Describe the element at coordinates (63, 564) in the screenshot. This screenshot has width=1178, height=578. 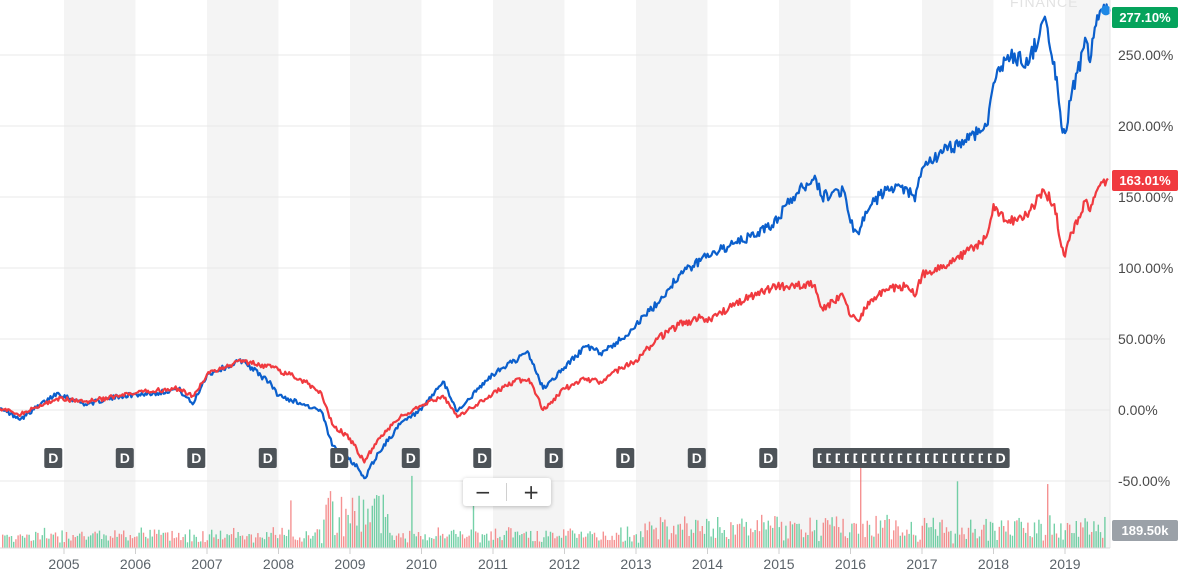
I see `x-tick-label: 2005` at that location.